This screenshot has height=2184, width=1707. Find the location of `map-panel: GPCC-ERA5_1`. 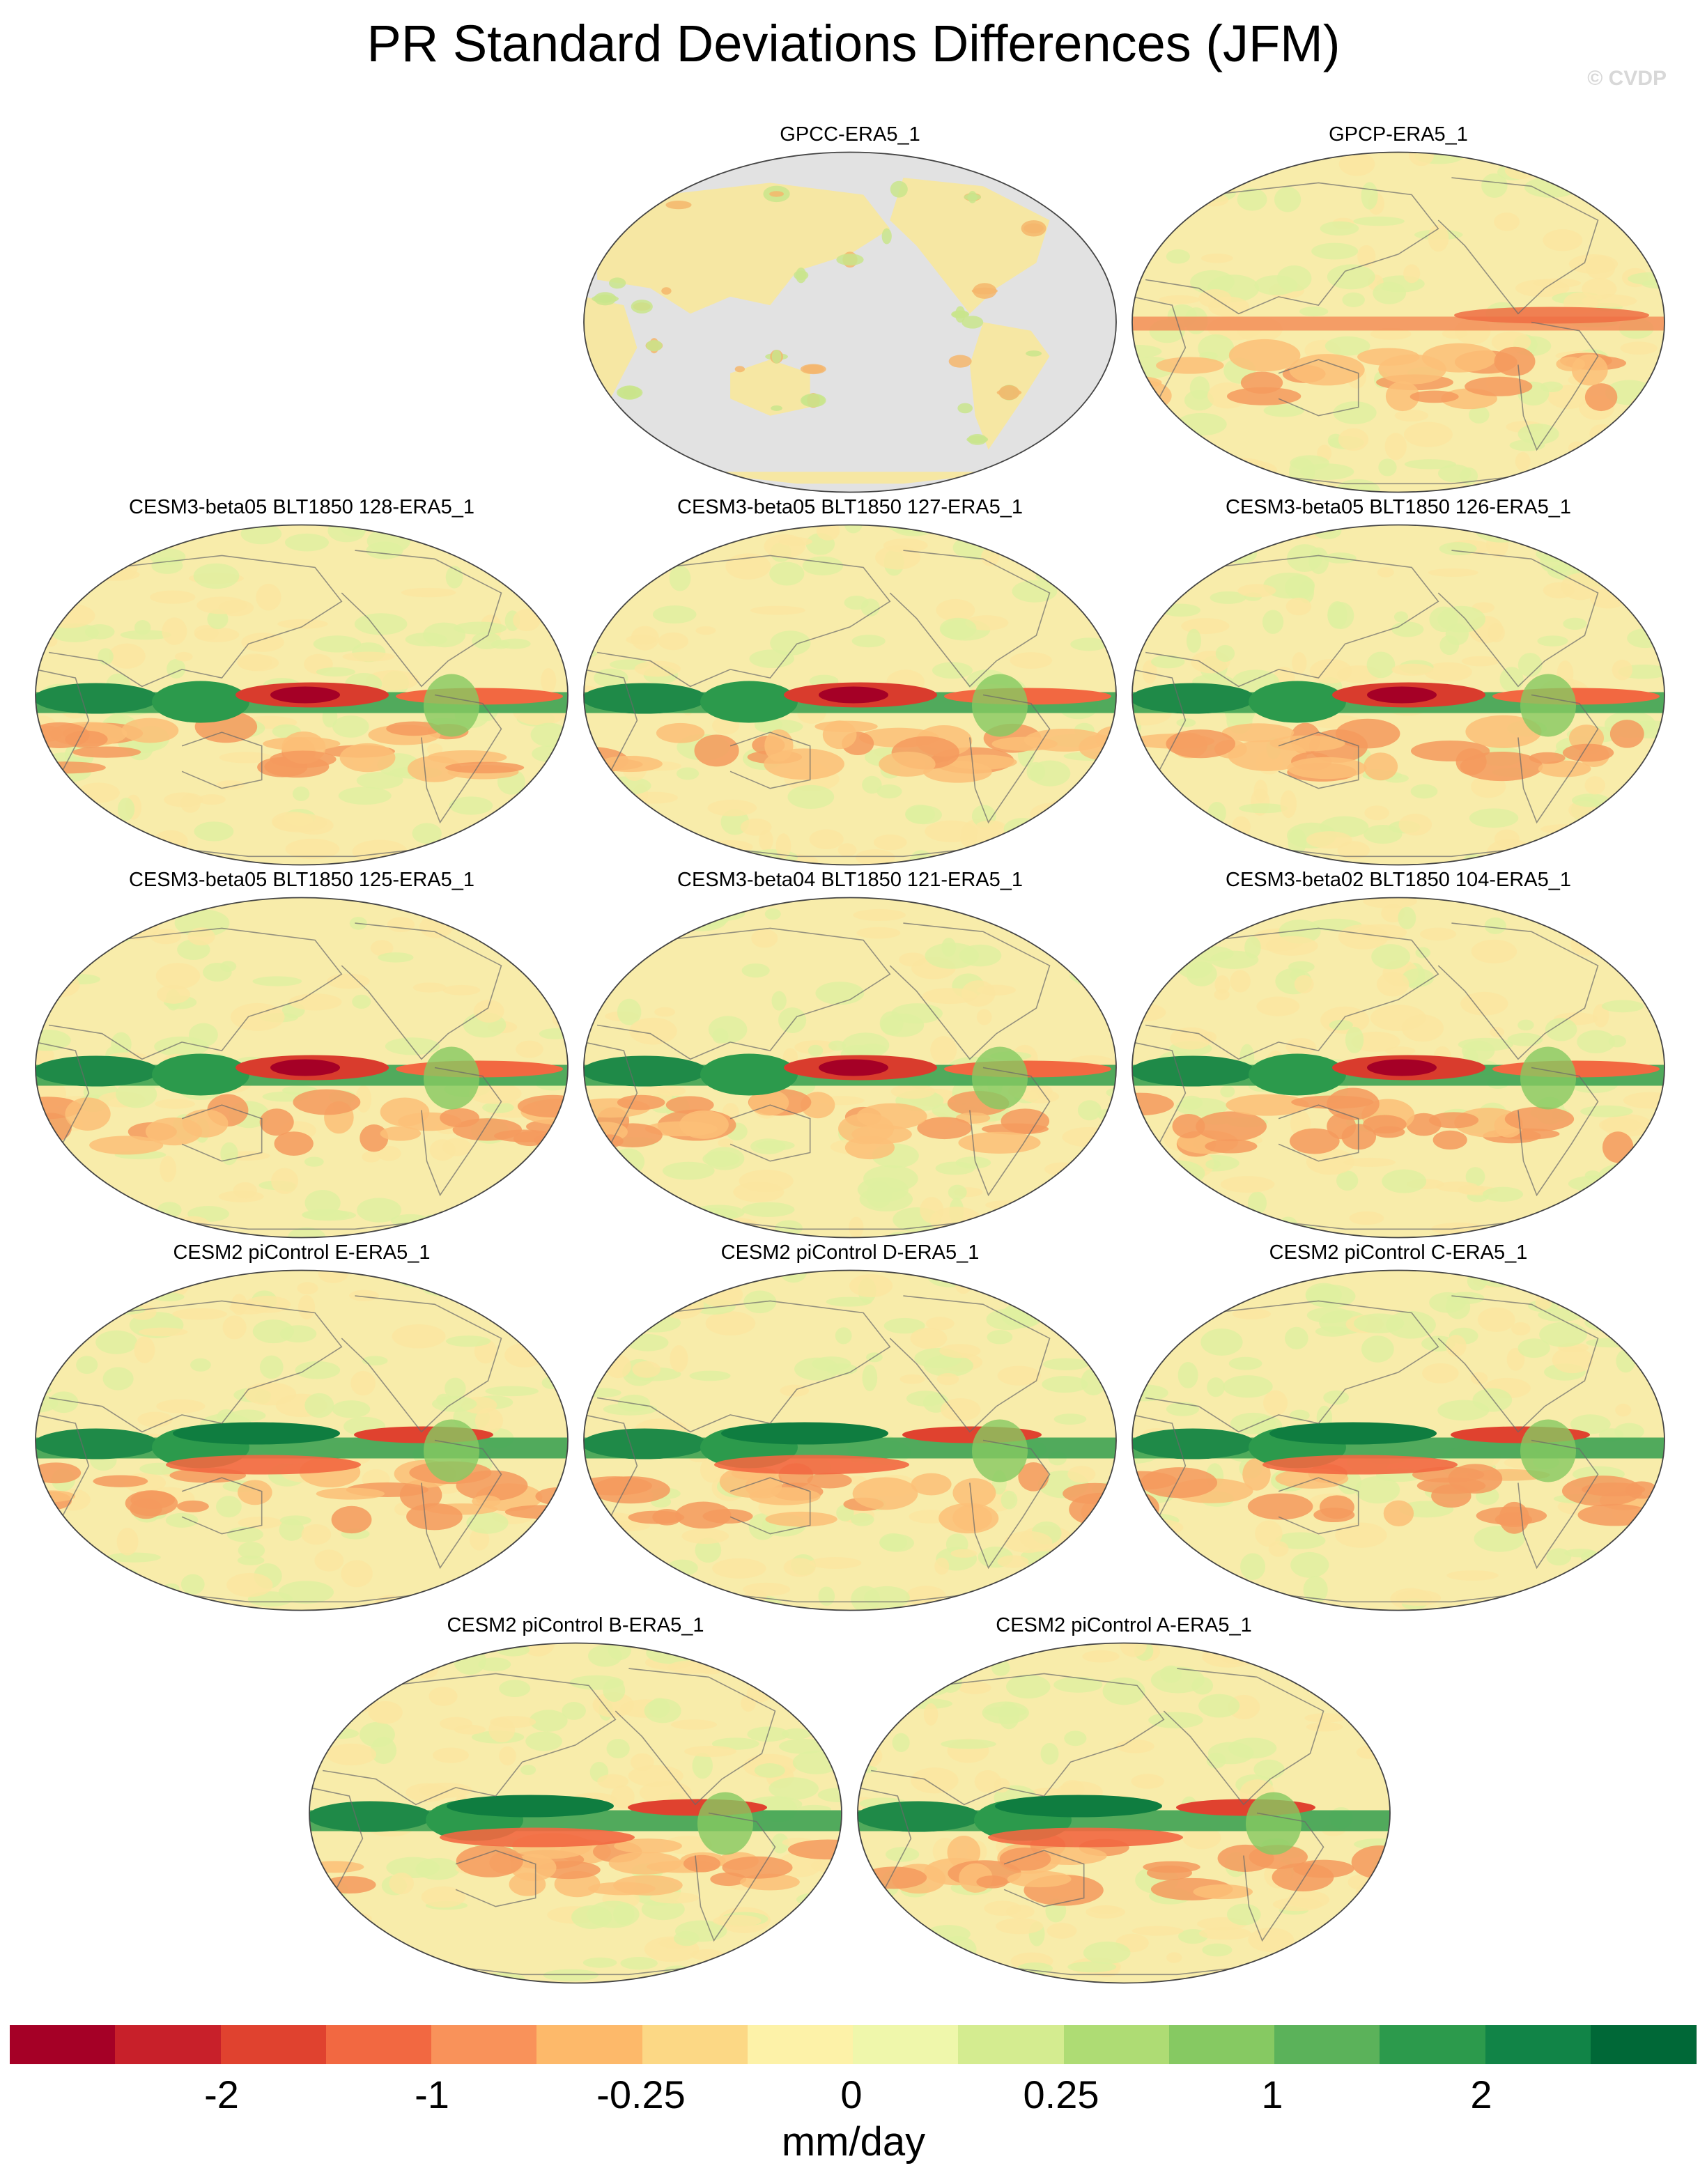

map-panel: GPCC-ERA5_1 is located at coordinates (850, 310).